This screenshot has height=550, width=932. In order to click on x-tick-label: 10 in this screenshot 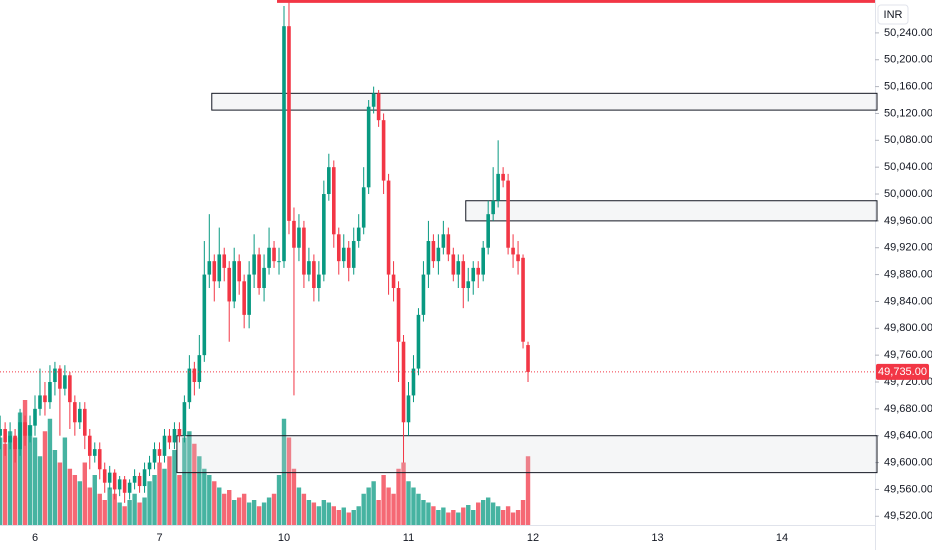, I will do `click(284, 538)`.